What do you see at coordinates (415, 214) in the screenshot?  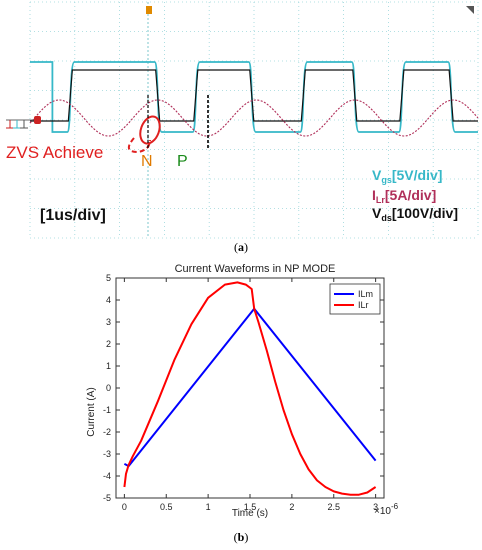 I see `scope-legend-entry: Vds[100V/div]` at bounding box center [415, 214].